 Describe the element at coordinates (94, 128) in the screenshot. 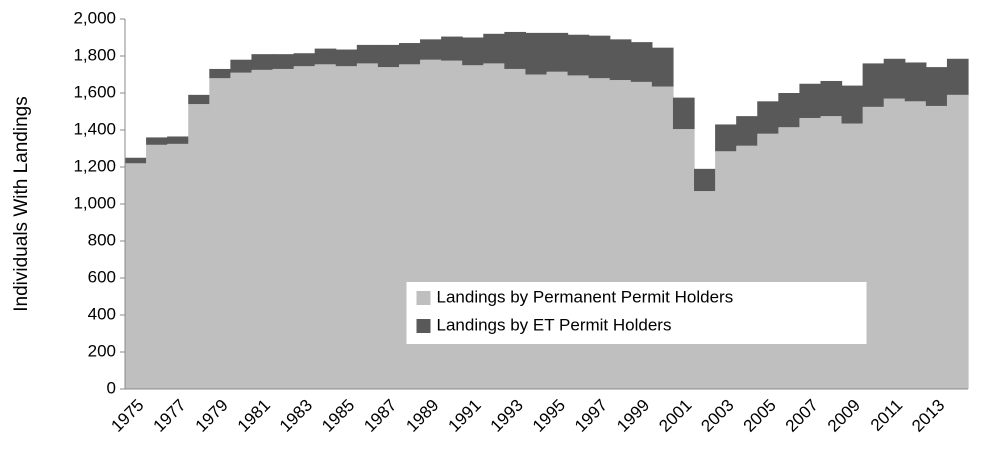

I see `y-tick-label: 1,400` at that location.